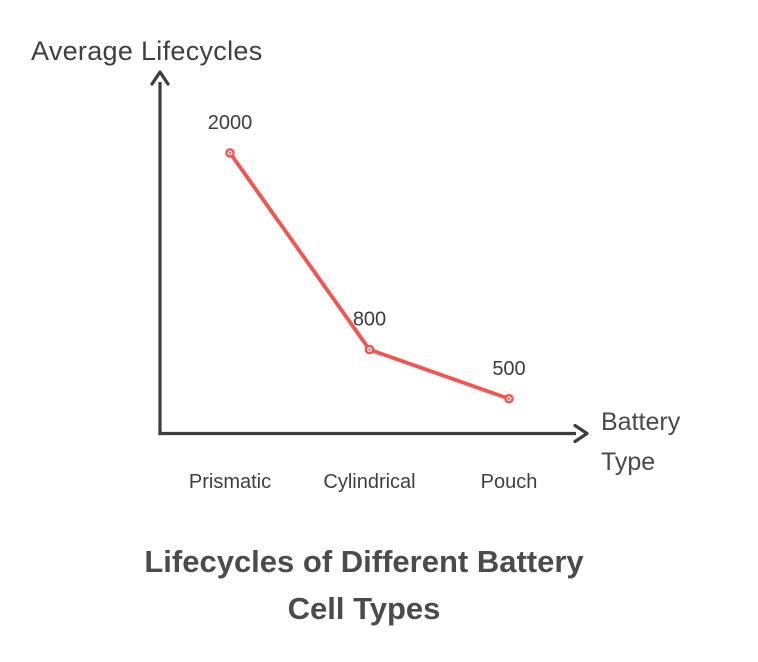  I want to click on x-axis-title: Battery Type, so click(640, 442).